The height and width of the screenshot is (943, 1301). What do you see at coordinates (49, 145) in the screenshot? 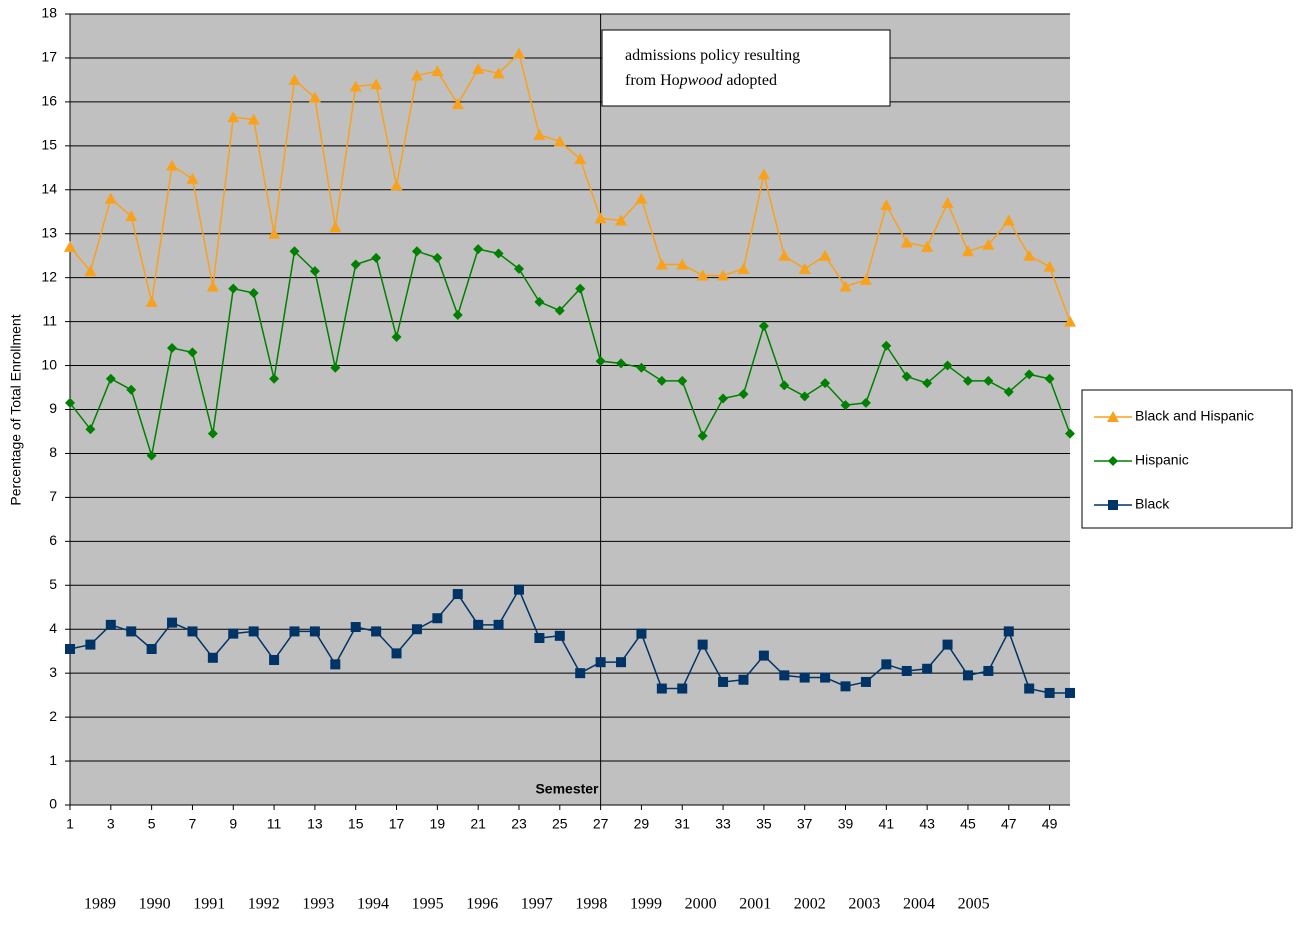
I see `y-tick-label: 15` at bounding box center [49, 145].